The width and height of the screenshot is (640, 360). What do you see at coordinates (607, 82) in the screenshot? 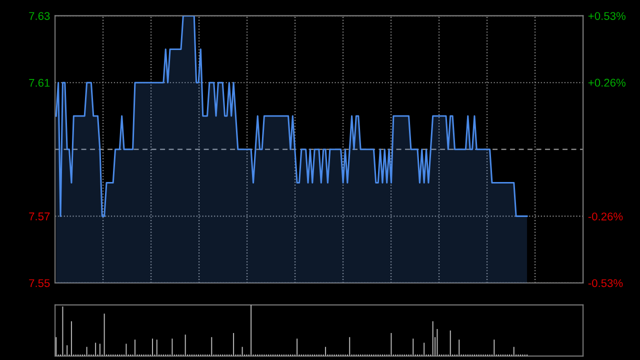
I see `y2-tick-label: +0.26%` at bounding box center [607, 82].